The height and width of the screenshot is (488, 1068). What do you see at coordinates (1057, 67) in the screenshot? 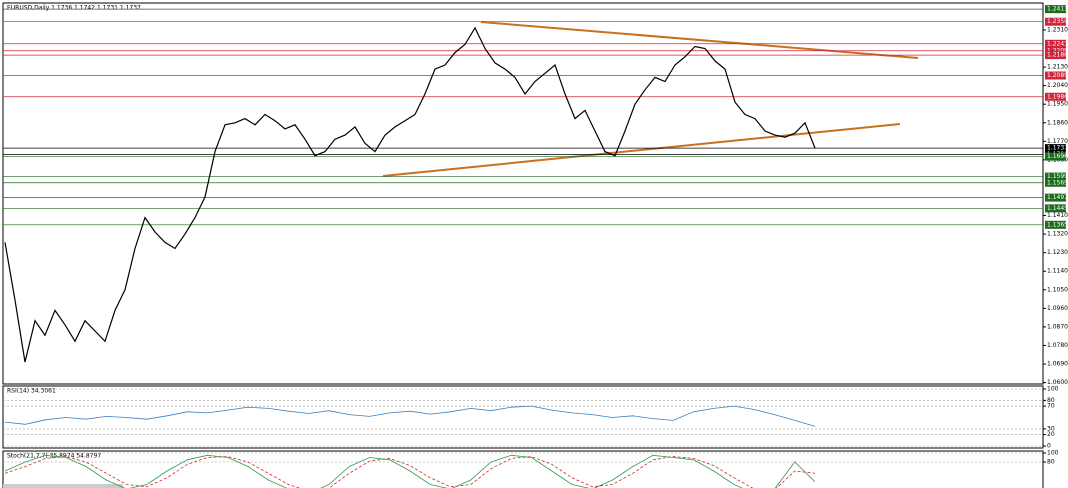
I see `y-tick-label: 1.2130` at bounding box center [1057, 67].